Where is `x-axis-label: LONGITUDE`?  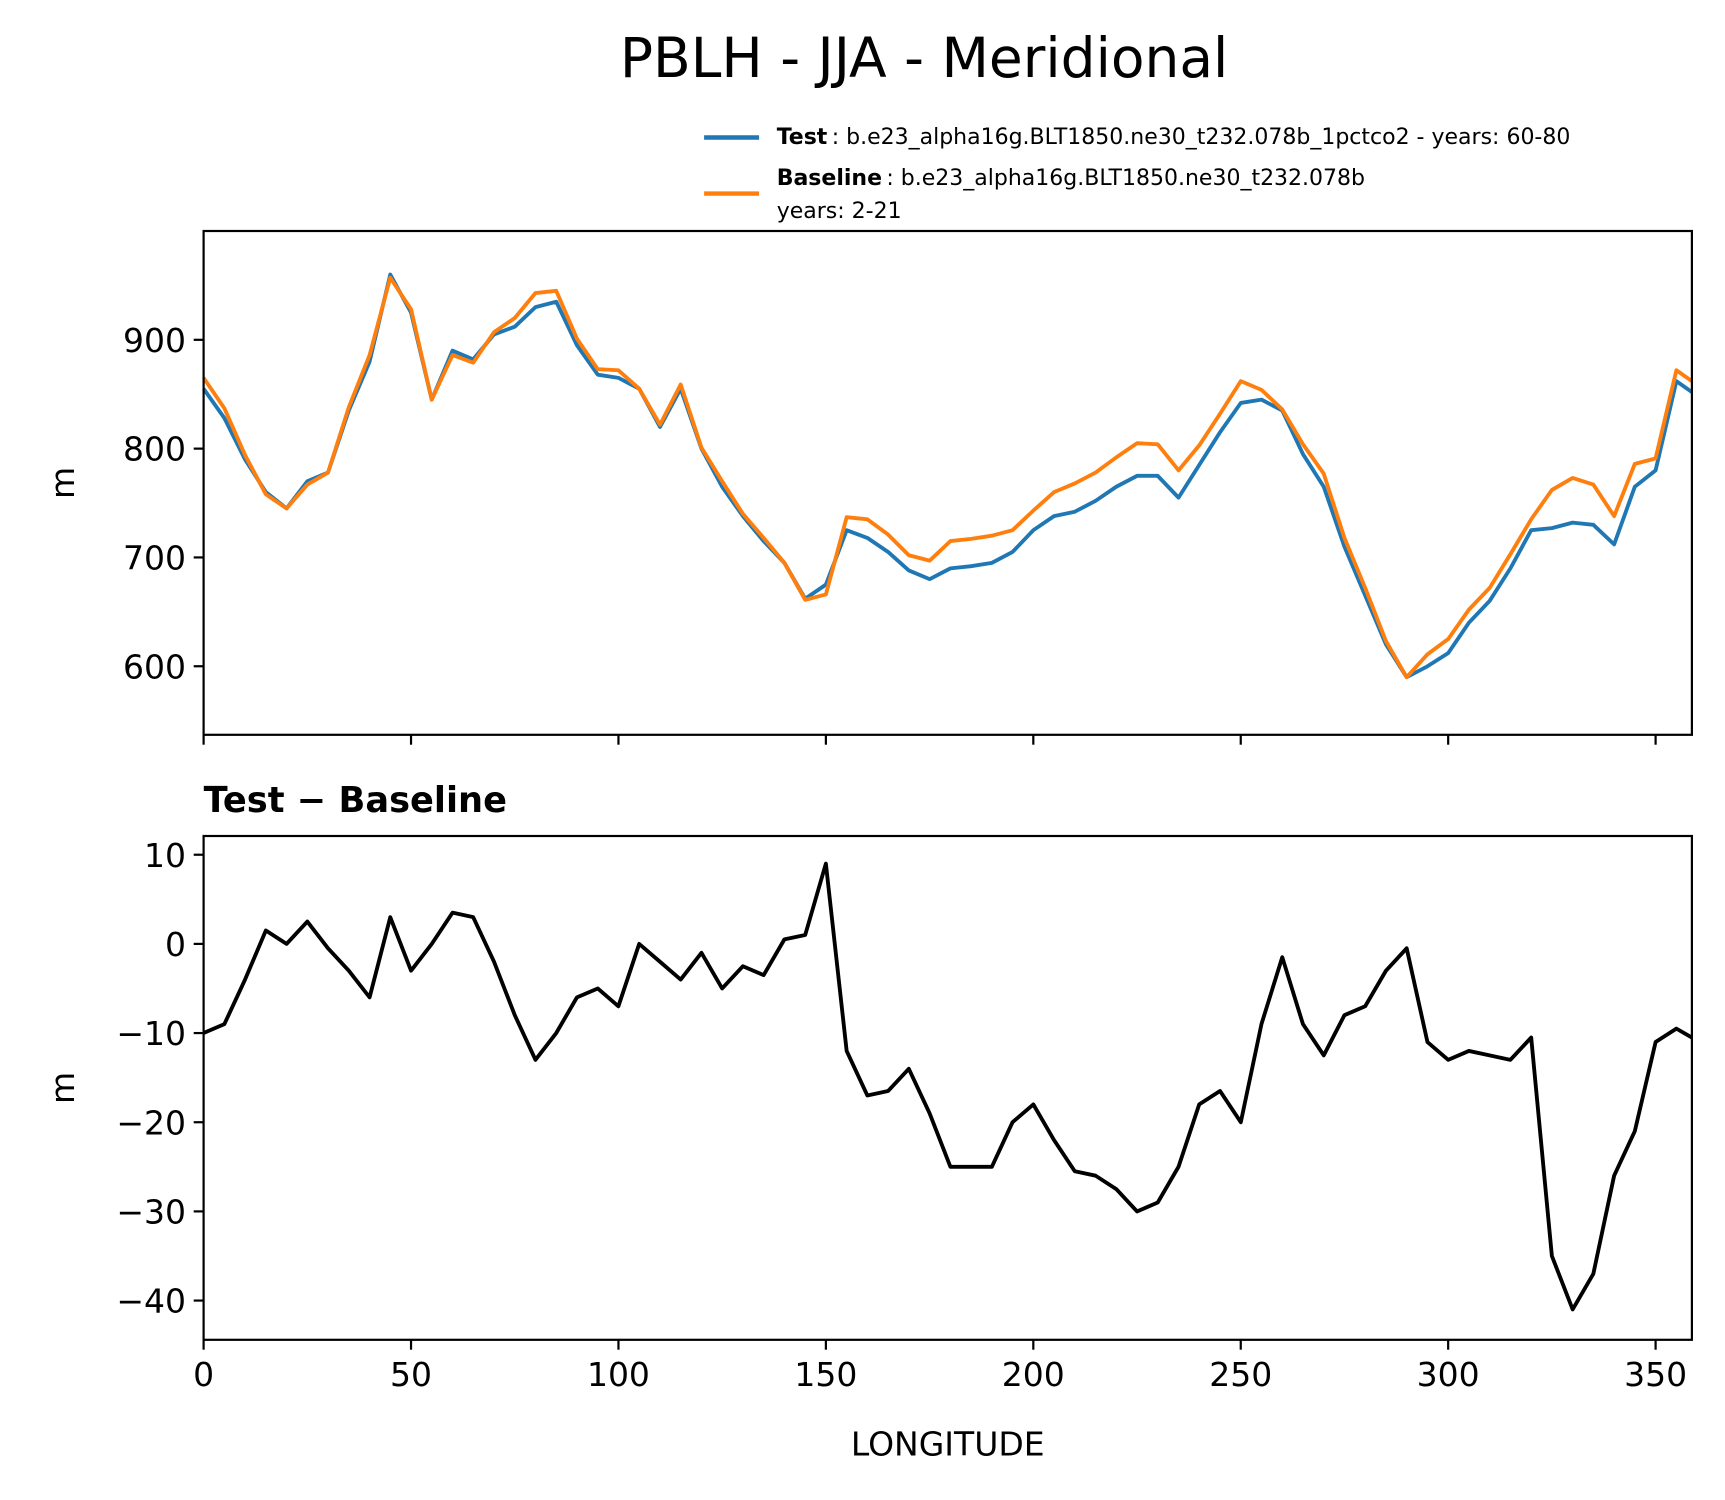 x-axis-label: LONGITUDE is located at coordinates (948, 1443).